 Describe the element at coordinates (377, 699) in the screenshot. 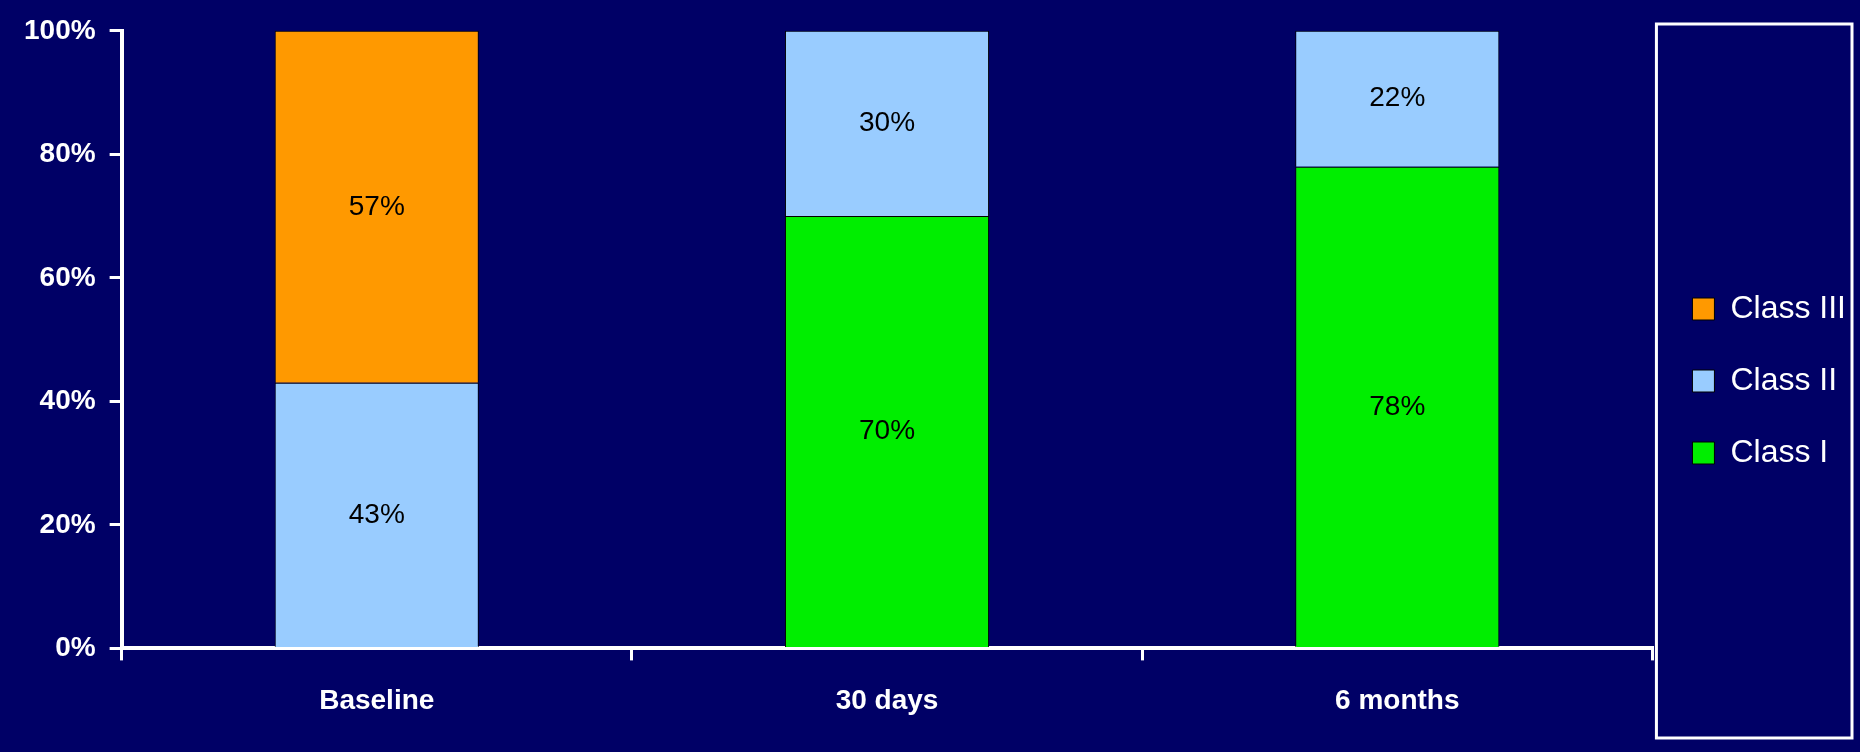

I see `x-tick-label: Baseline` at that location.